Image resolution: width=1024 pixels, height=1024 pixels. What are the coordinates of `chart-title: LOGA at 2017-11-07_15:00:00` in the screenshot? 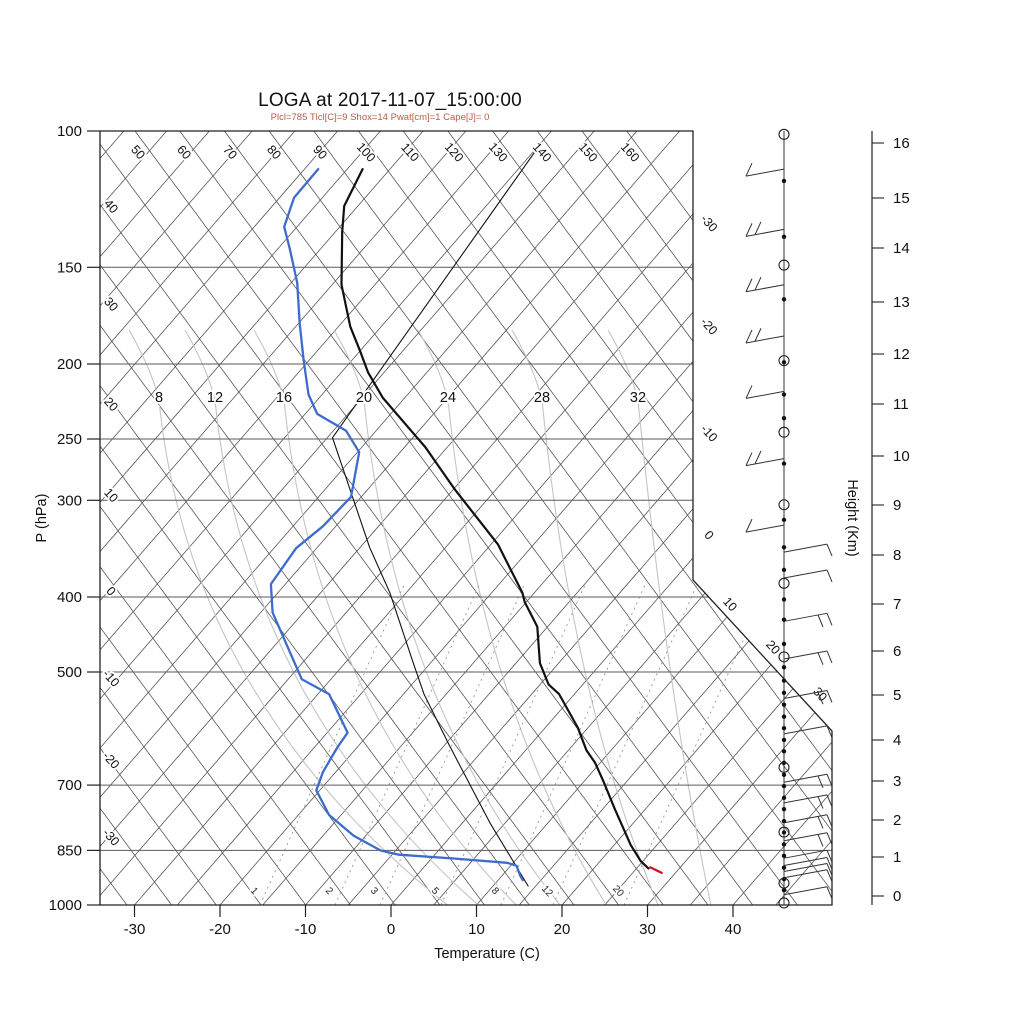 It's located at (390, 100).